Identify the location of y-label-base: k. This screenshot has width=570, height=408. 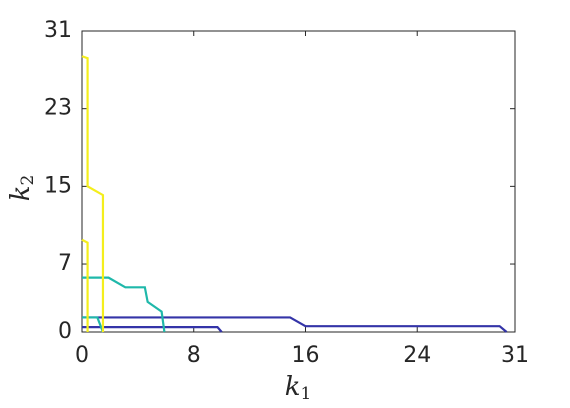
(21, 194).